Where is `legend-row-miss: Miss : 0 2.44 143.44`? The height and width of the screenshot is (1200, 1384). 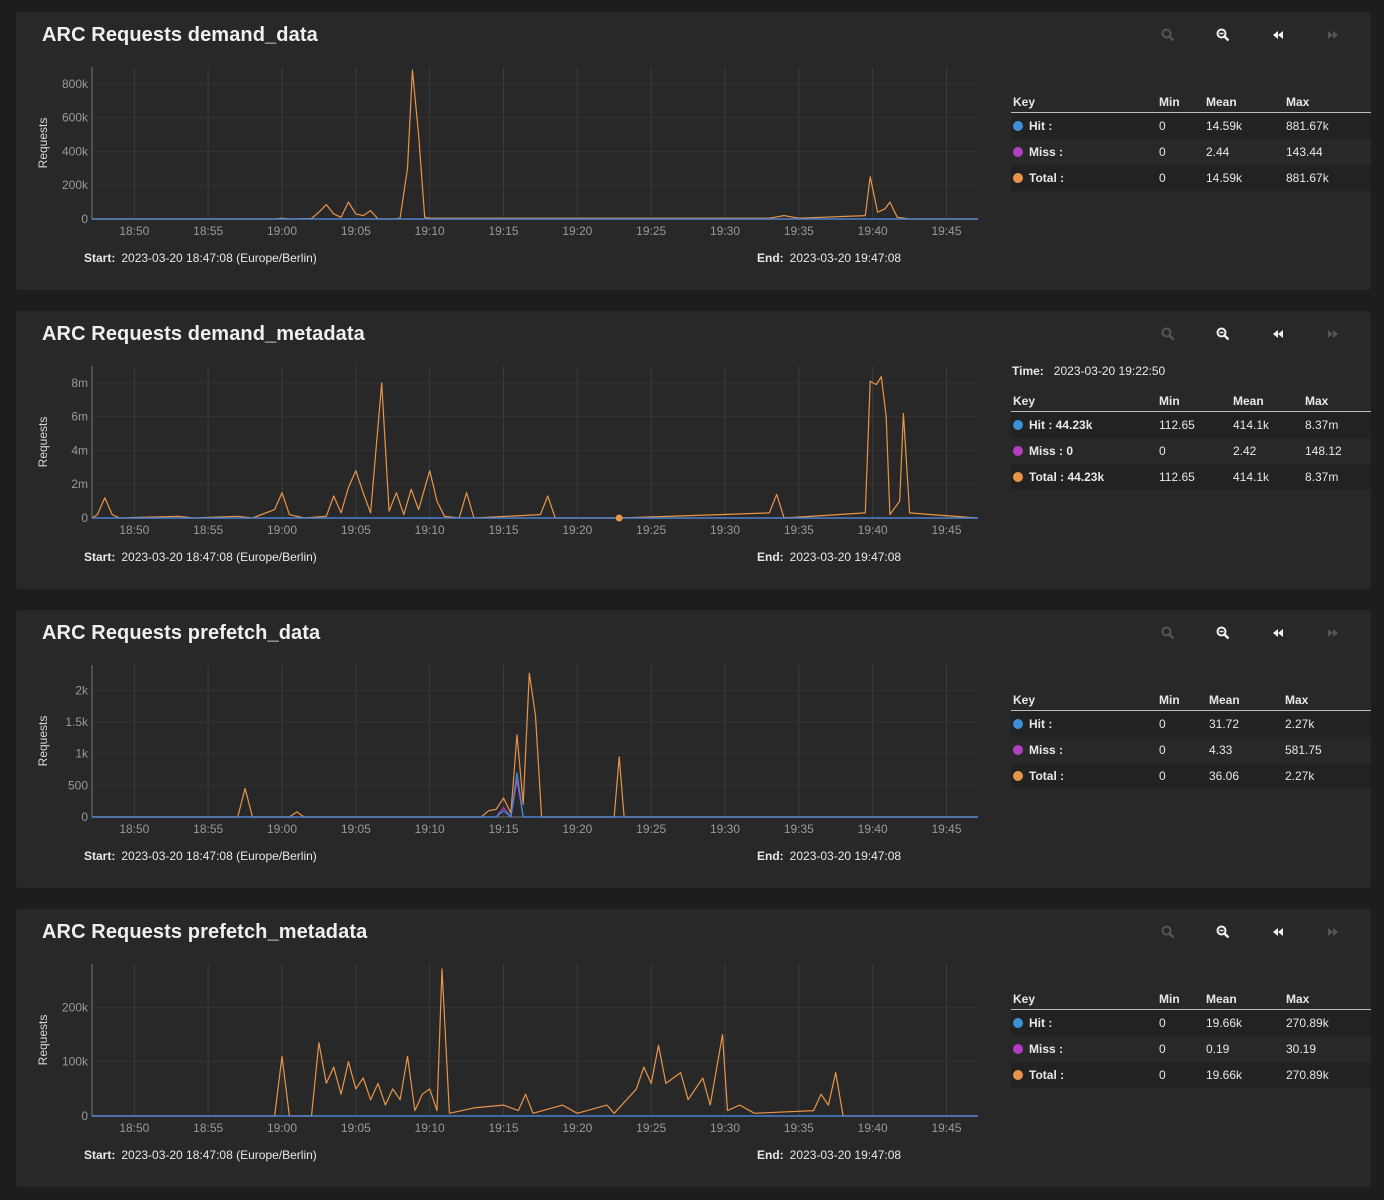 legend-row-miss: Miss : 0 2.44 143.44 is located at coordinates (1191, 152).